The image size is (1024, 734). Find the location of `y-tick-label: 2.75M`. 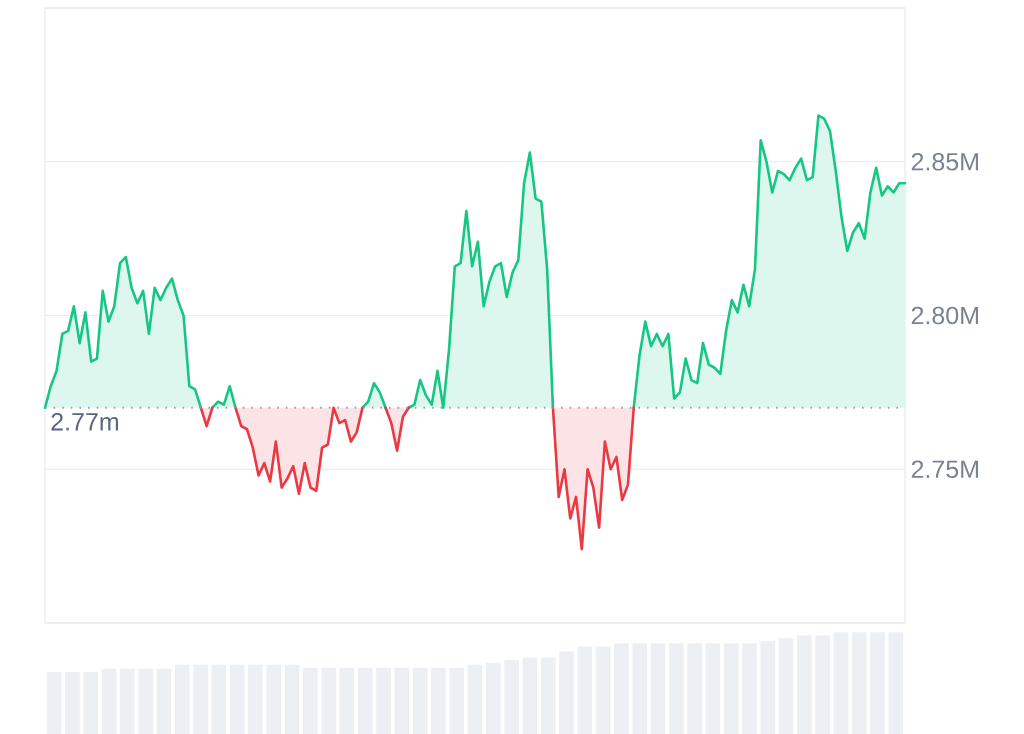

y-tick-label: 2.75M is located at coordinates (944, 469).